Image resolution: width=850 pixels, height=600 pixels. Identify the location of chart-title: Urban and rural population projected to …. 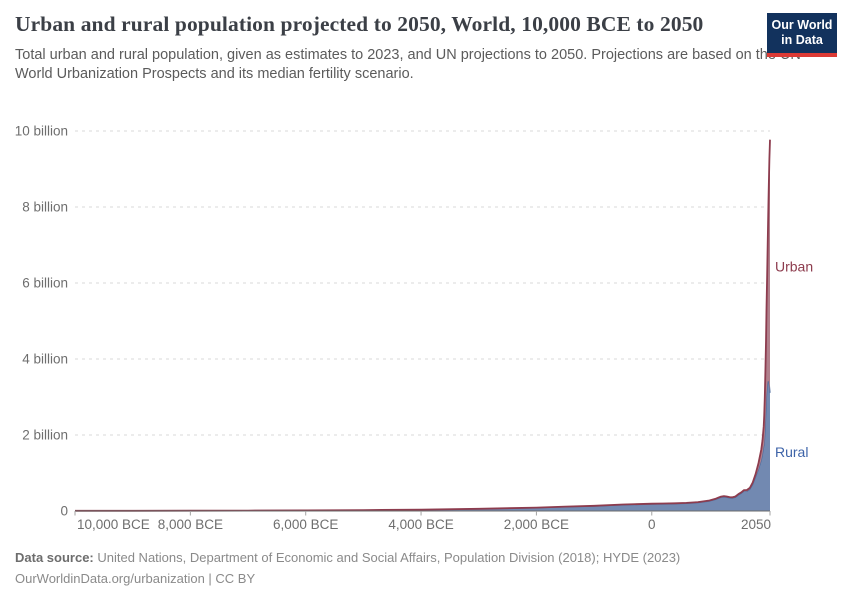
(359, 24).